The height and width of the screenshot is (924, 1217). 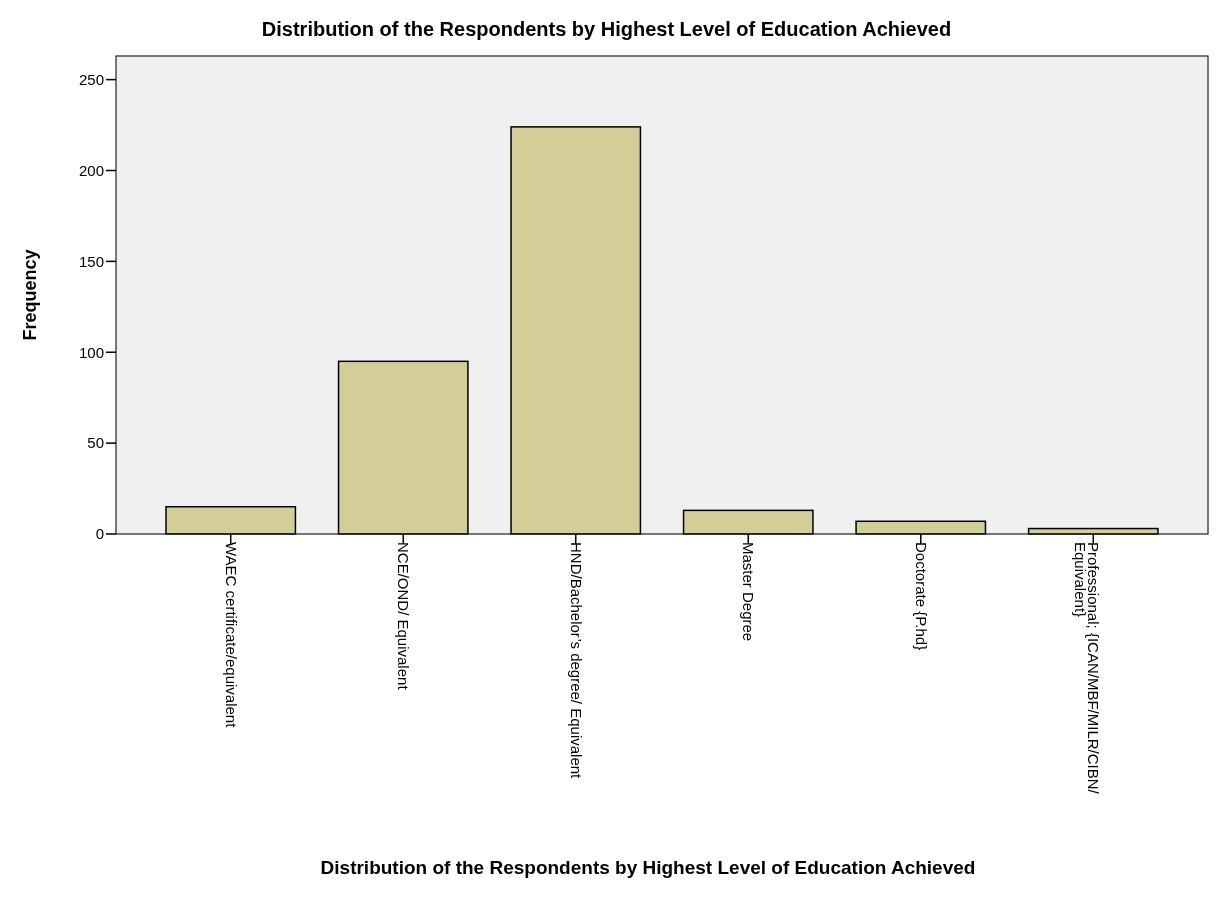 I want to click on y-tick-label: 100, so click(x=91, y=352).